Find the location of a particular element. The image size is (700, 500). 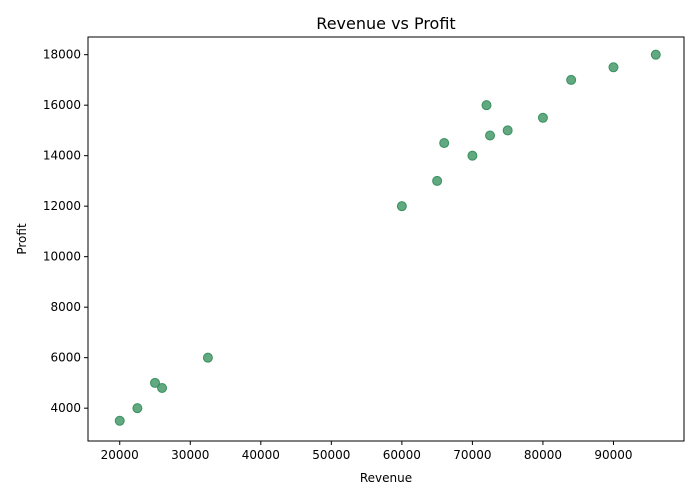

y-tick-label: 16000 is located at coordinates (62, 105).